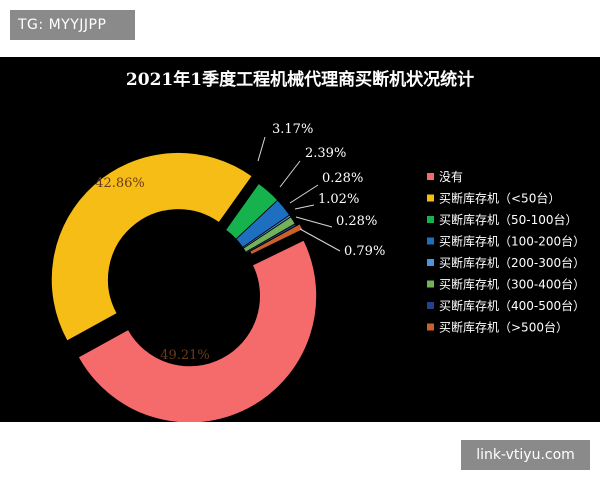  What do you see at coordinates (325, 153) in the screenshot?
I see `data-label-4: 2.39%` at bounding box center [325, 153].